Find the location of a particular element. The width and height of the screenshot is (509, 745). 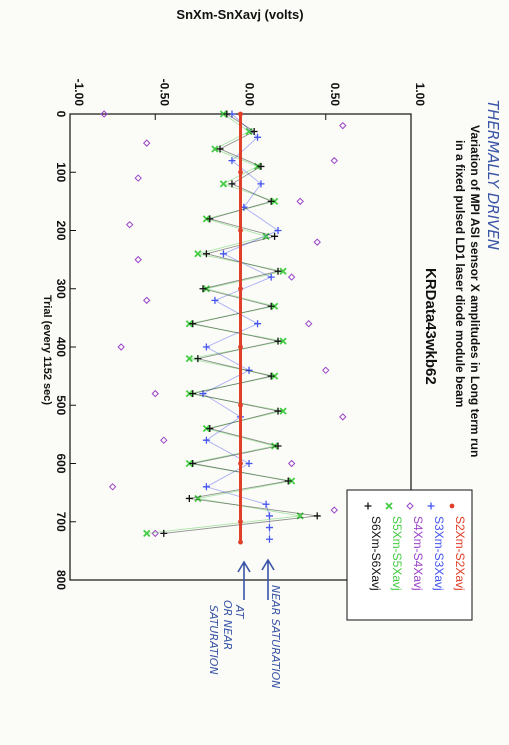

legend-label: S6Xm-S6Xavj is located at coordinates (376, 553).